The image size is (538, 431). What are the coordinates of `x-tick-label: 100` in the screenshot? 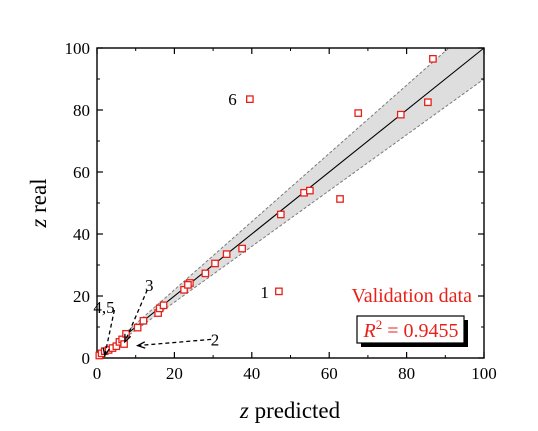 It's located at (484, 373).